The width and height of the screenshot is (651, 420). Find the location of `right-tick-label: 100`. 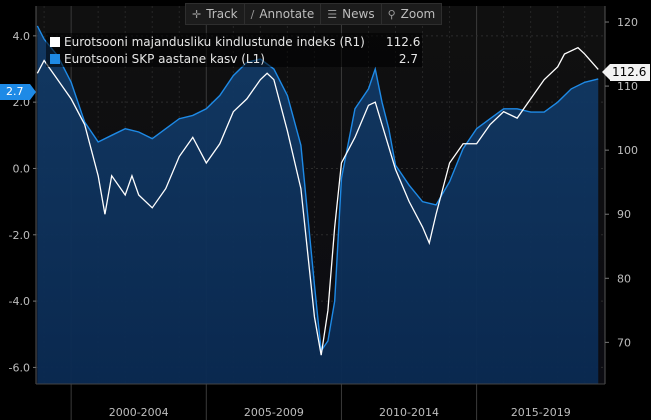

right-tick-label: 100 is located at coordinates (627, 150).